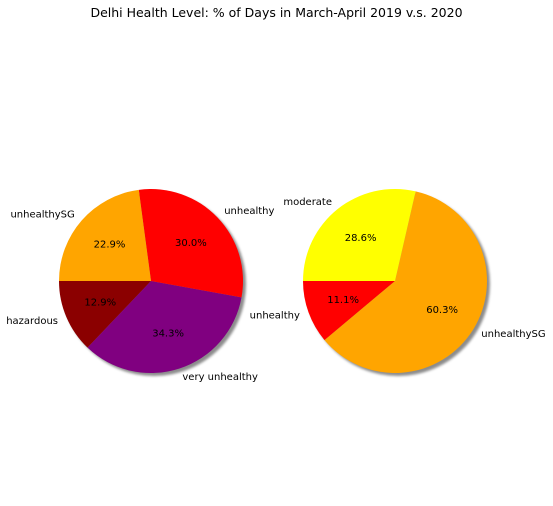 Image resolution: width=553 pixels, height=506 pixels. I want to click on pie-slice-moderate, so click(359, 234).